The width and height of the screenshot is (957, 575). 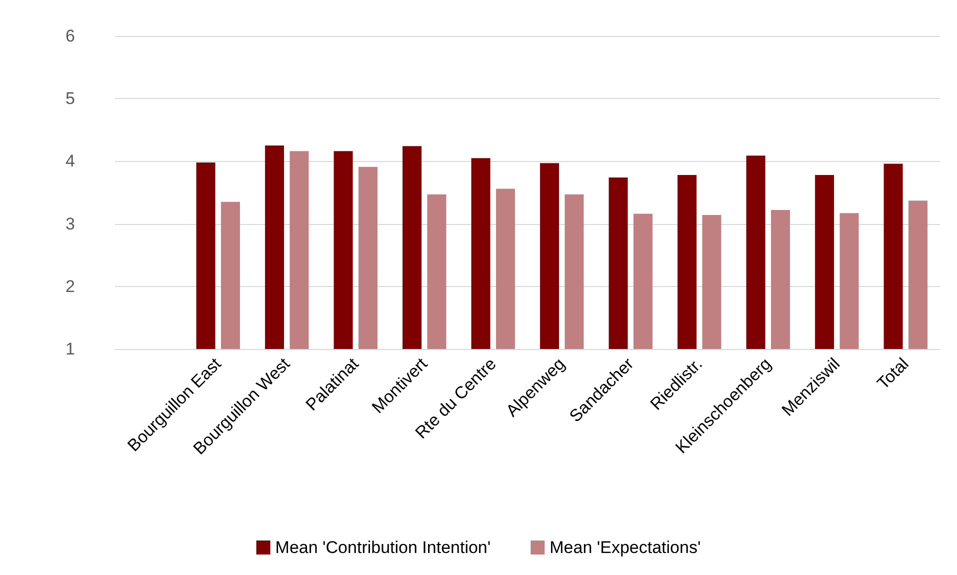 What do you see at coordinates (70, 224) in the screenshot?
I see `y-tick-label: 3` at bounding box center [70, 224].